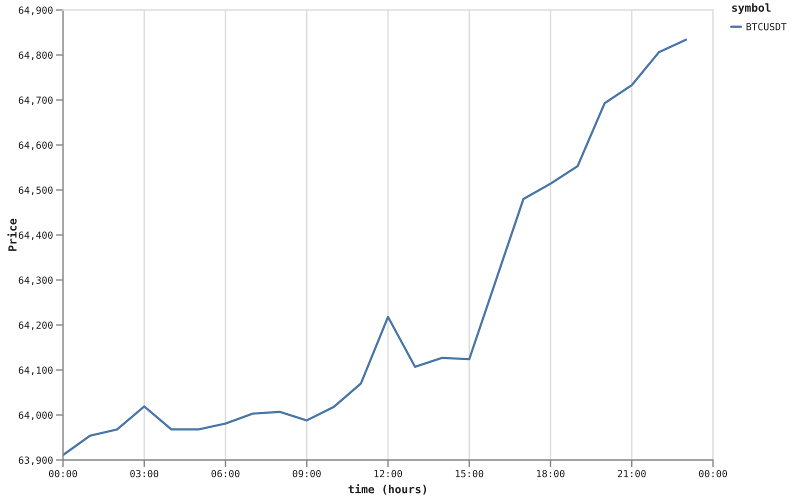 The height and width of the screenshot is (497, 794). I want to click on legend-title: symbol, so click(751, 8).